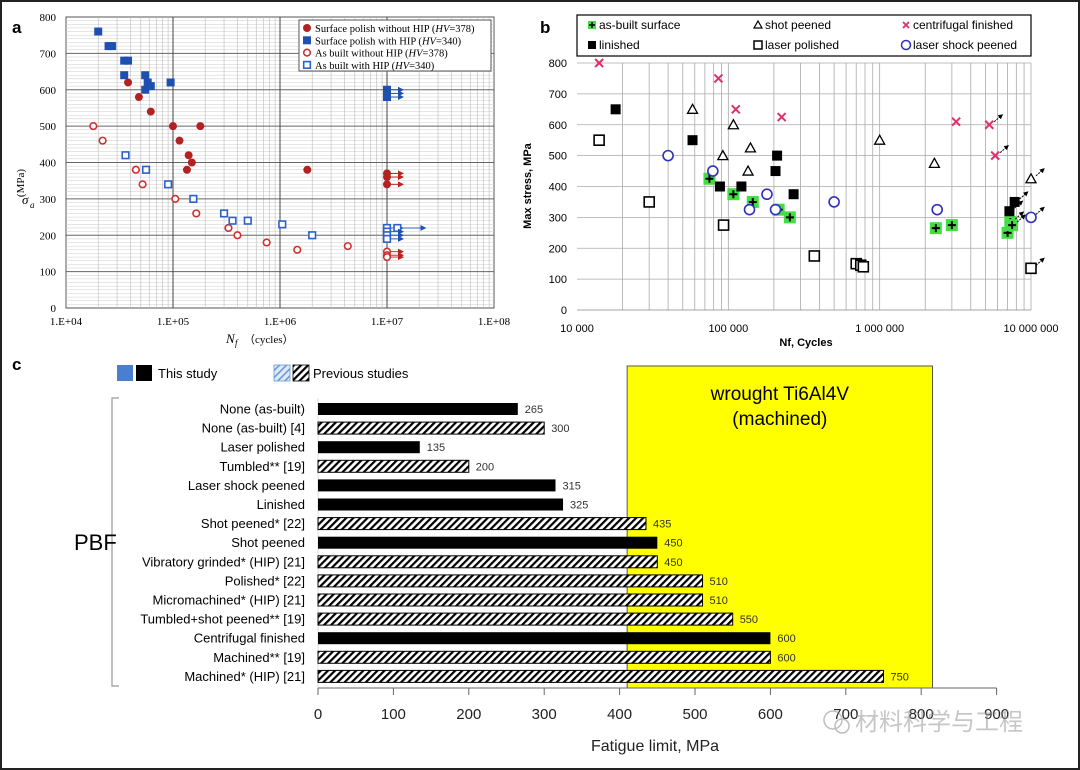 The image size is (1080, 770). I want to click on y-tick-label: 200, so click(558, 249).